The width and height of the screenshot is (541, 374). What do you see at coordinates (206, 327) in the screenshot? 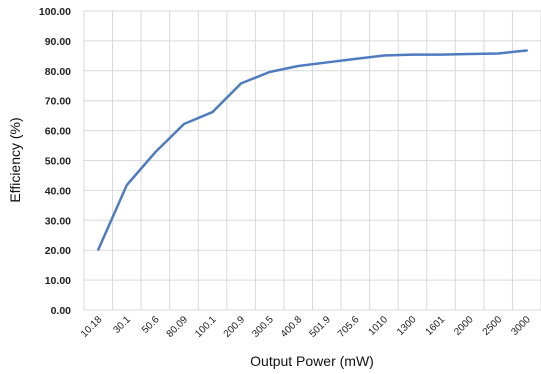
I see `x-tick-label: 100.1` at bounding box center [206, 327].